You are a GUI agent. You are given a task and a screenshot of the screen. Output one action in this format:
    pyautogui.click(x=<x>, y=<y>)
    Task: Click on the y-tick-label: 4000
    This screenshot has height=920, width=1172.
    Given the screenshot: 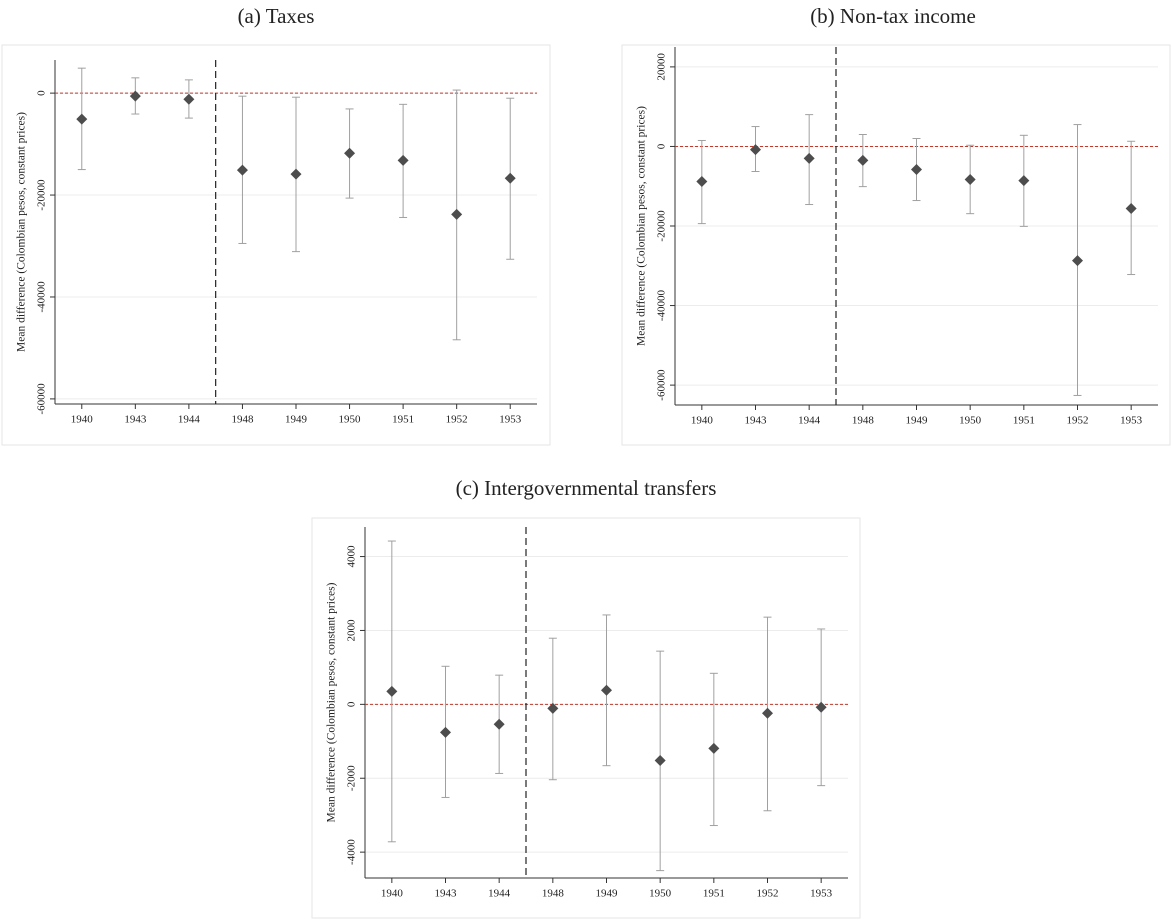 What is the action you would take?
    pyautogui.click(x=352, y=556)
    